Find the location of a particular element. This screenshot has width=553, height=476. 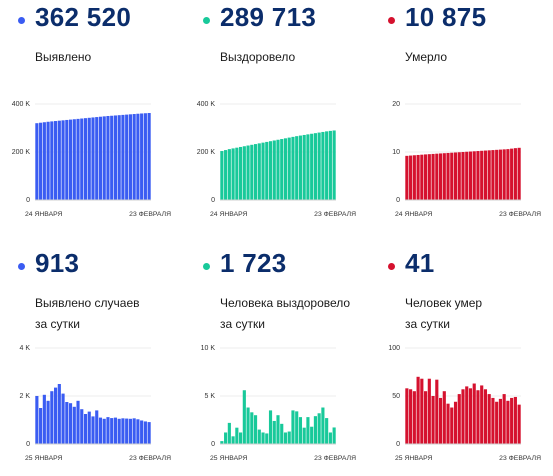

y-tick-label: 20 is located at coordinates (396, 104).